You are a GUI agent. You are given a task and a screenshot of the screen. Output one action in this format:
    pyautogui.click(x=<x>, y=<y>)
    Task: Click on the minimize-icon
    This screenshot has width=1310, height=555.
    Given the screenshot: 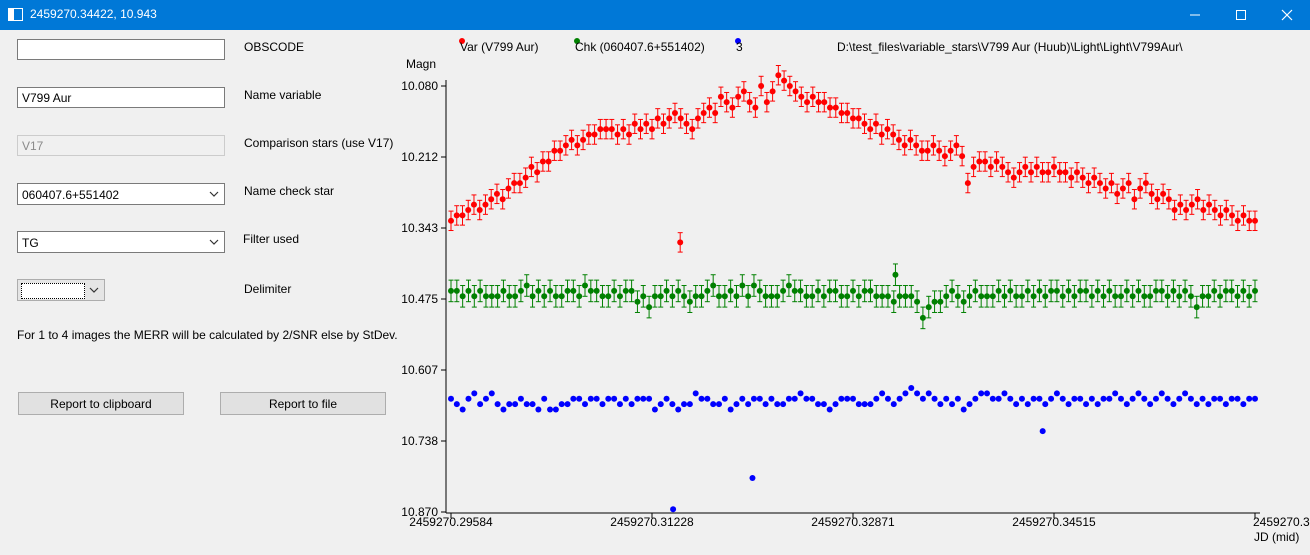 What is the action you would take?
    pyautogui.click(x=1195, y=15)
    